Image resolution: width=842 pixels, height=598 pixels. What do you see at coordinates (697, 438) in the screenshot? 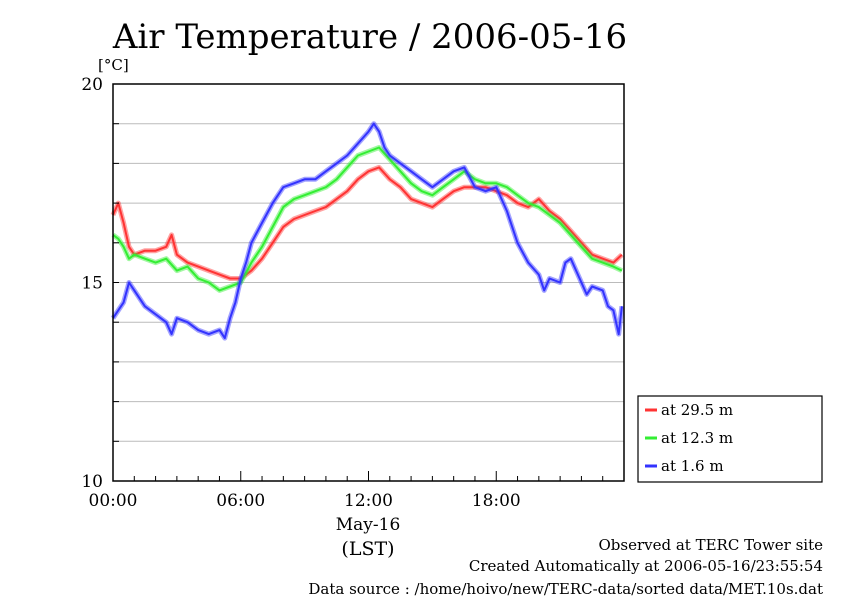
I see `legend-label-2: at 12.3 m` at bounding box center [697, 438].